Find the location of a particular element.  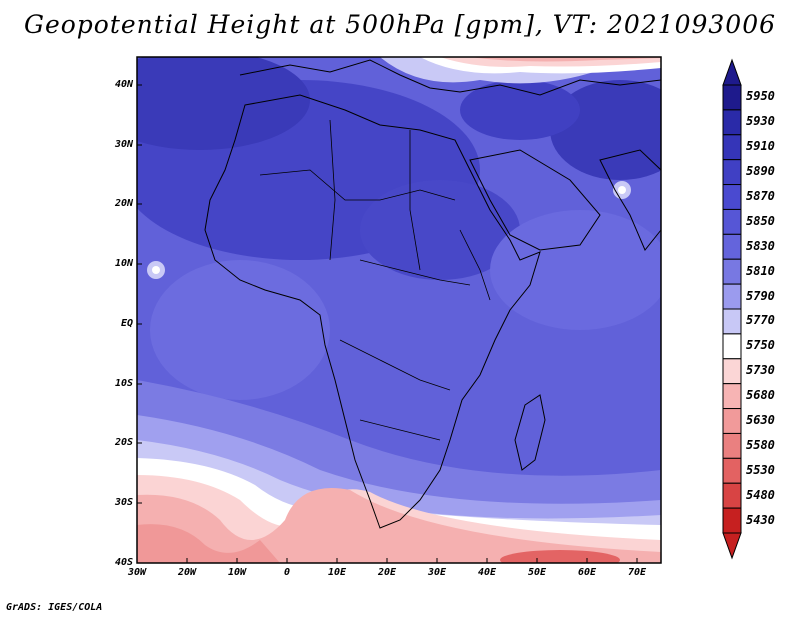

lon-label: 10E is located at coordinates (337, 572).